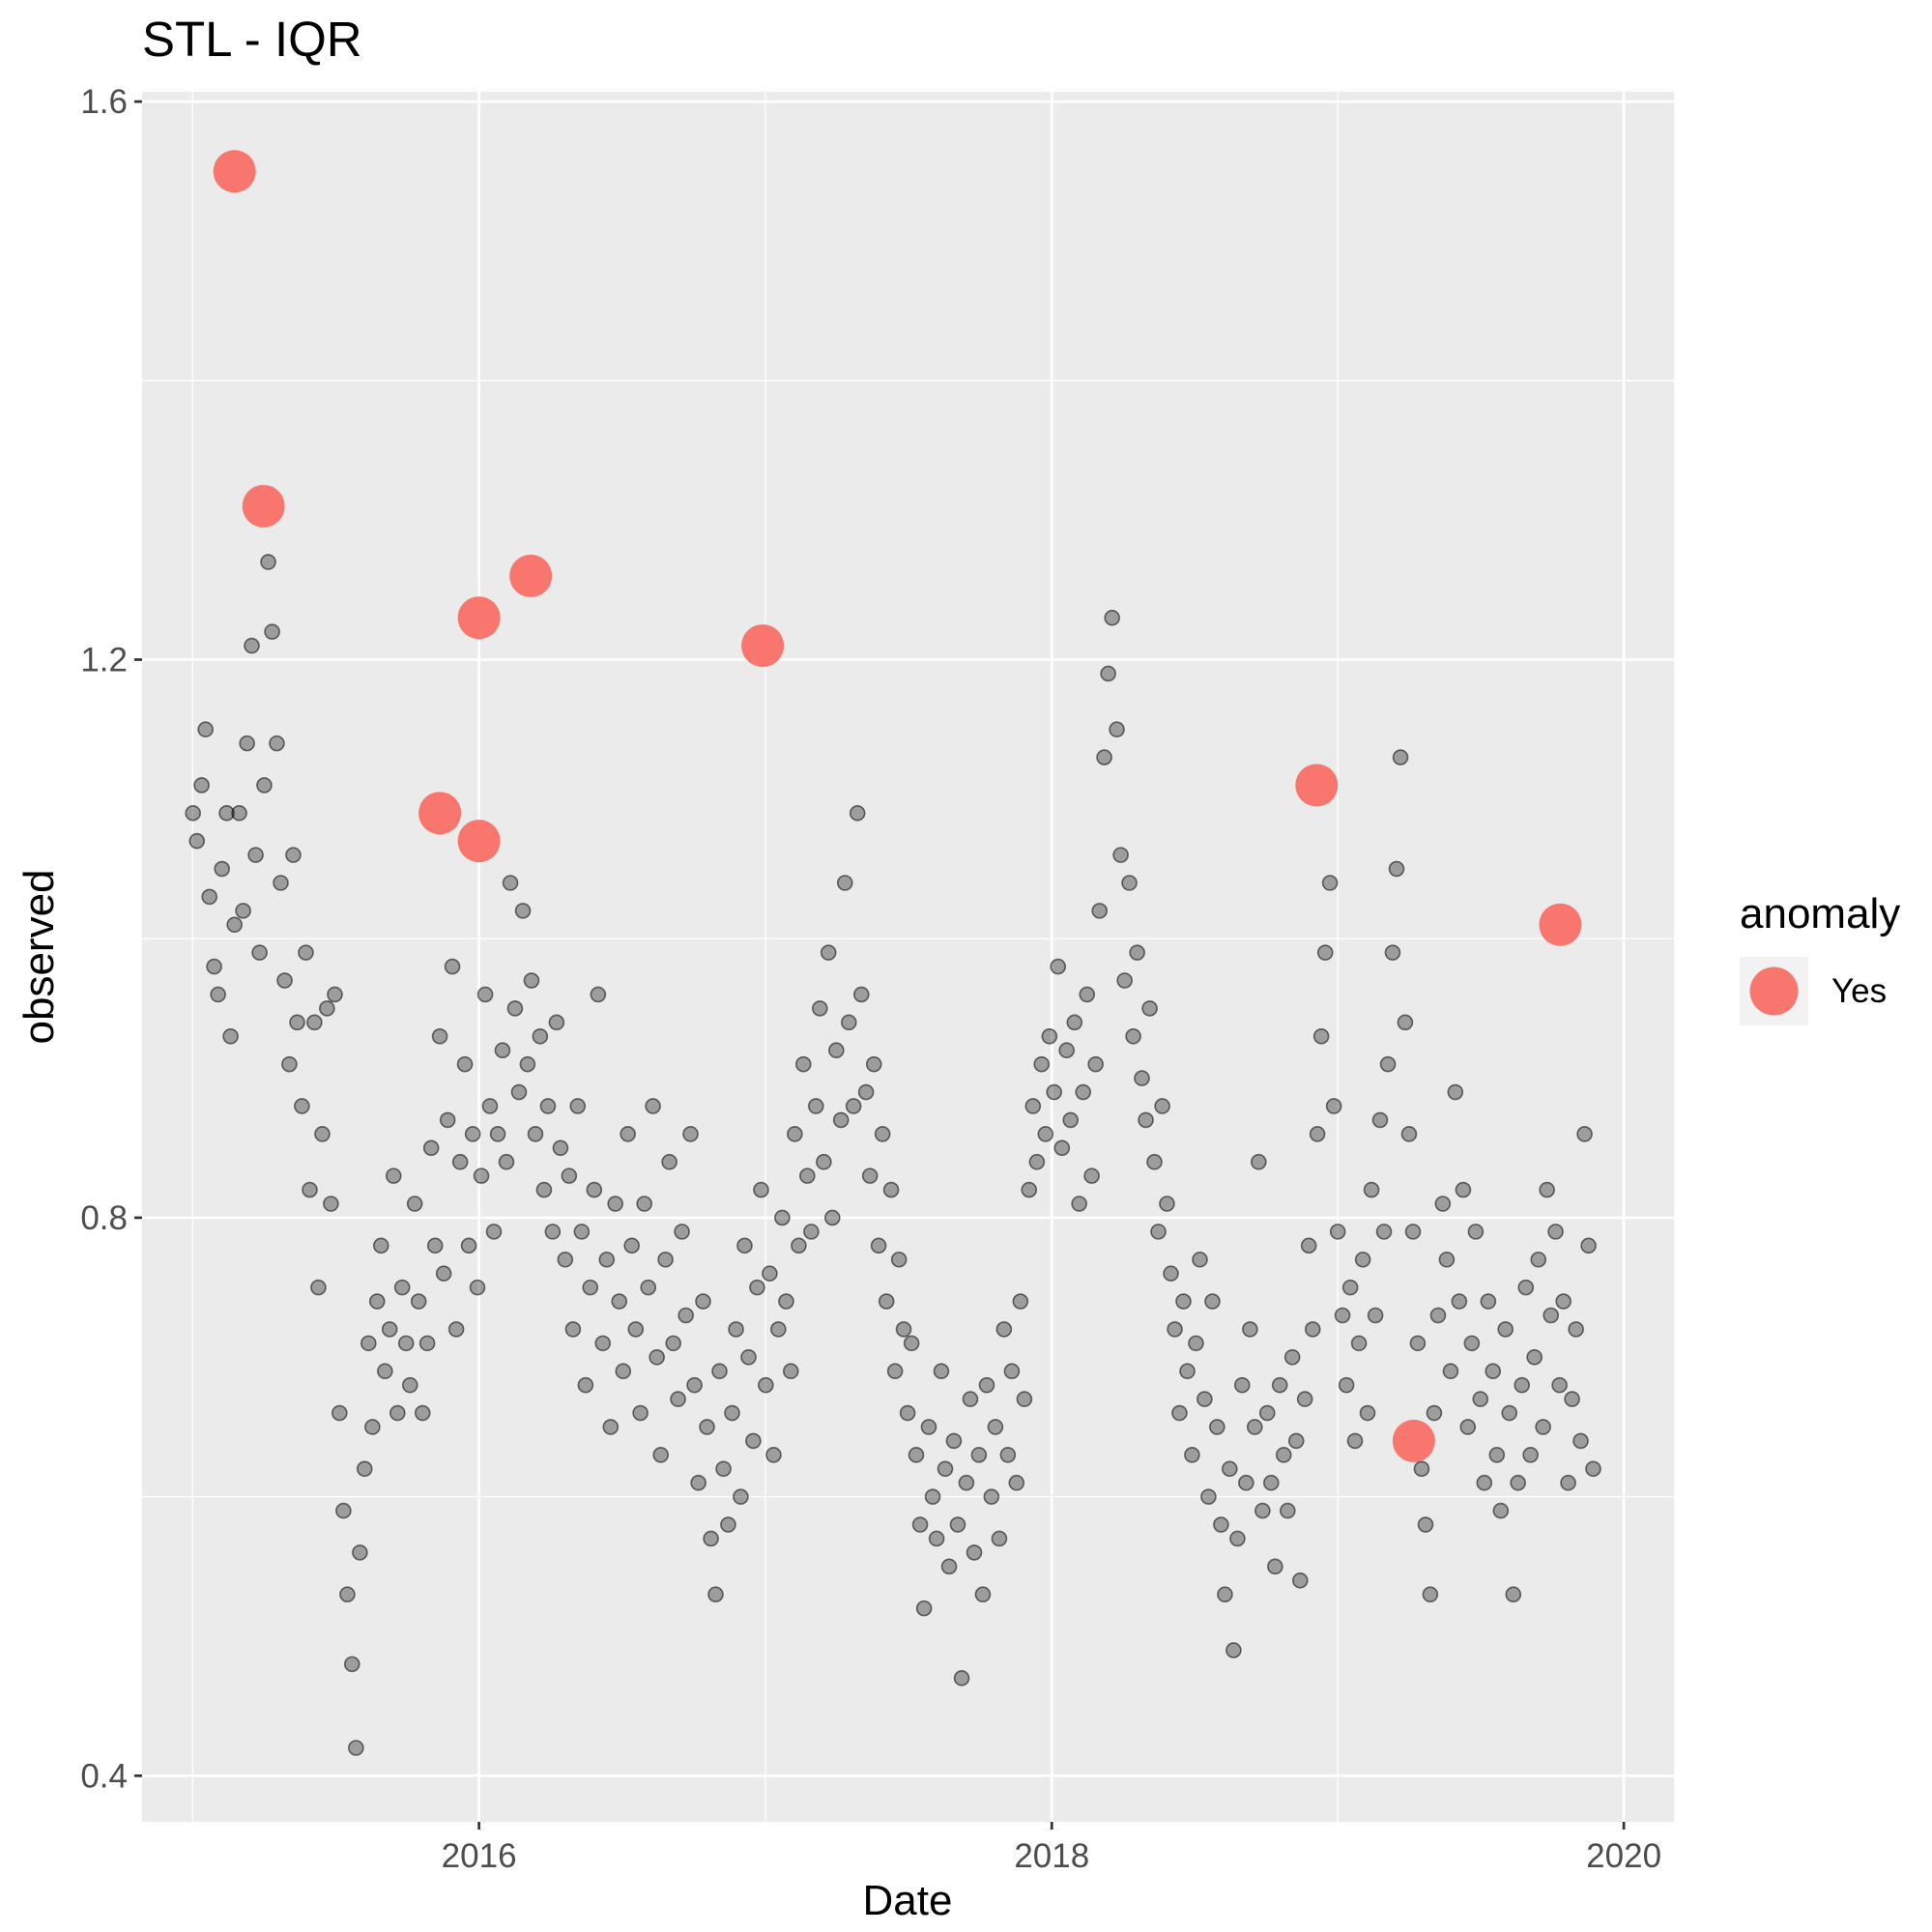 The height and width of the screenshot is (1932, 1932). I want to click on x-axis-ticks: 2016 2018 2020, so click(1051, 1848).